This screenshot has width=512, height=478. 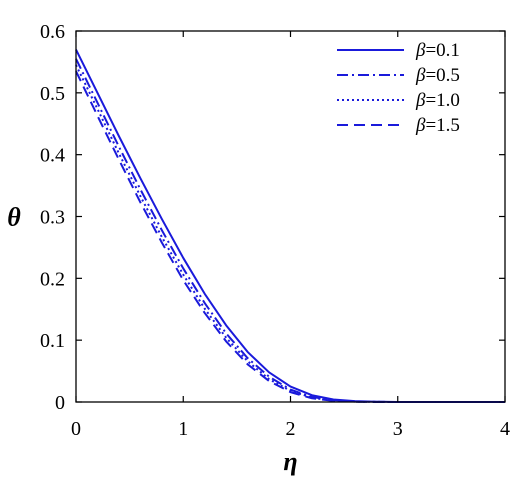 I want to click on y-tick-label: 0.3, so click(x=52, y=218).